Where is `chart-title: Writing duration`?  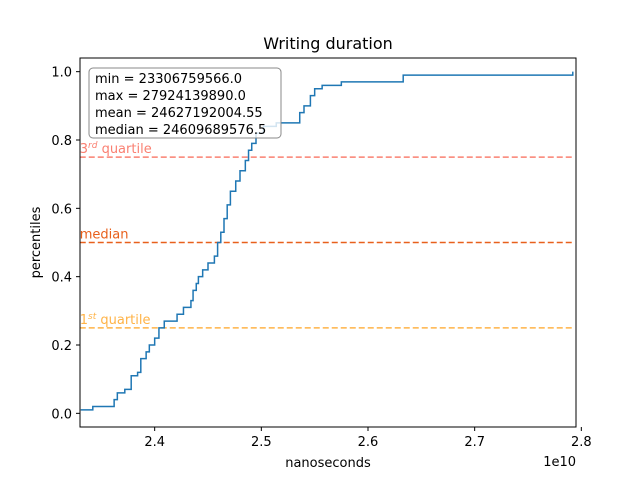 chart-title: Writing duration is located at coordinates (328, 43).